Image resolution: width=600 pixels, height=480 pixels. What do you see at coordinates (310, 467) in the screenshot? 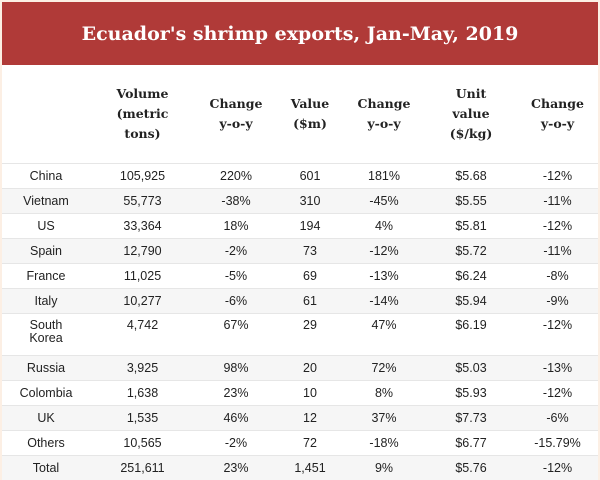
I see `value-cell: 1,451` at bounding box center [310, 467].